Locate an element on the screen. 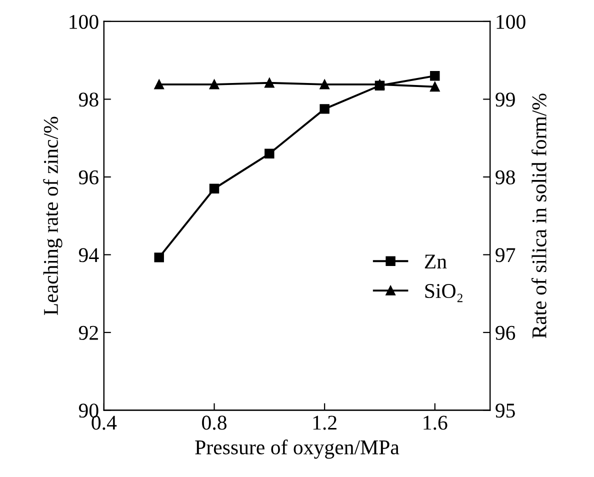 This screenshot has width=594, height=477. y-tick-label: 100 is located at coordinates (84, 21).